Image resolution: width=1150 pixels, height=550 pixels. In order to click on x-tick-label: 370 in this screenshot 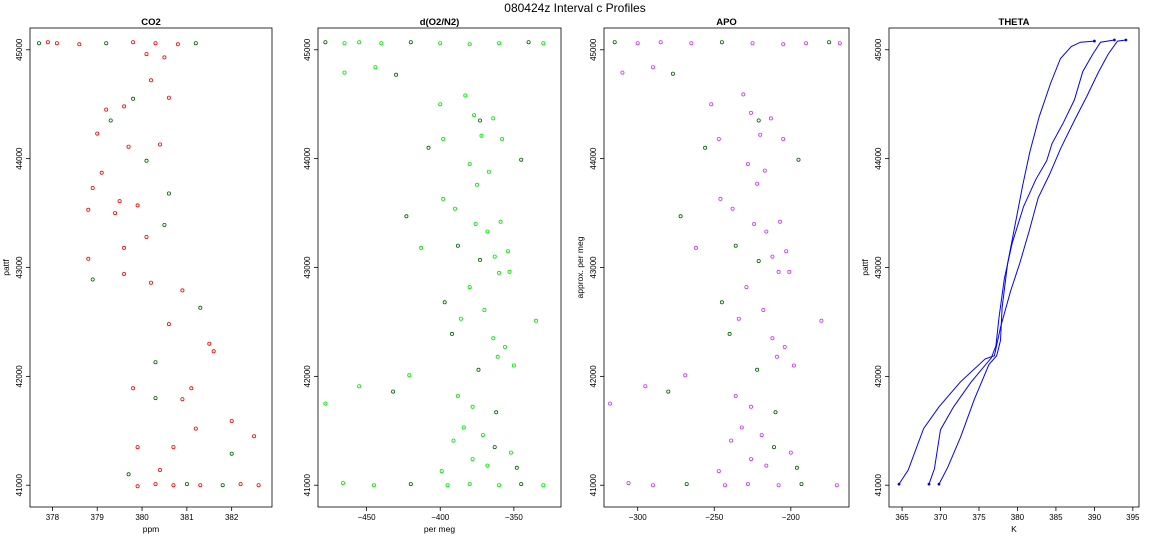, I will do `click(941, 517)`.